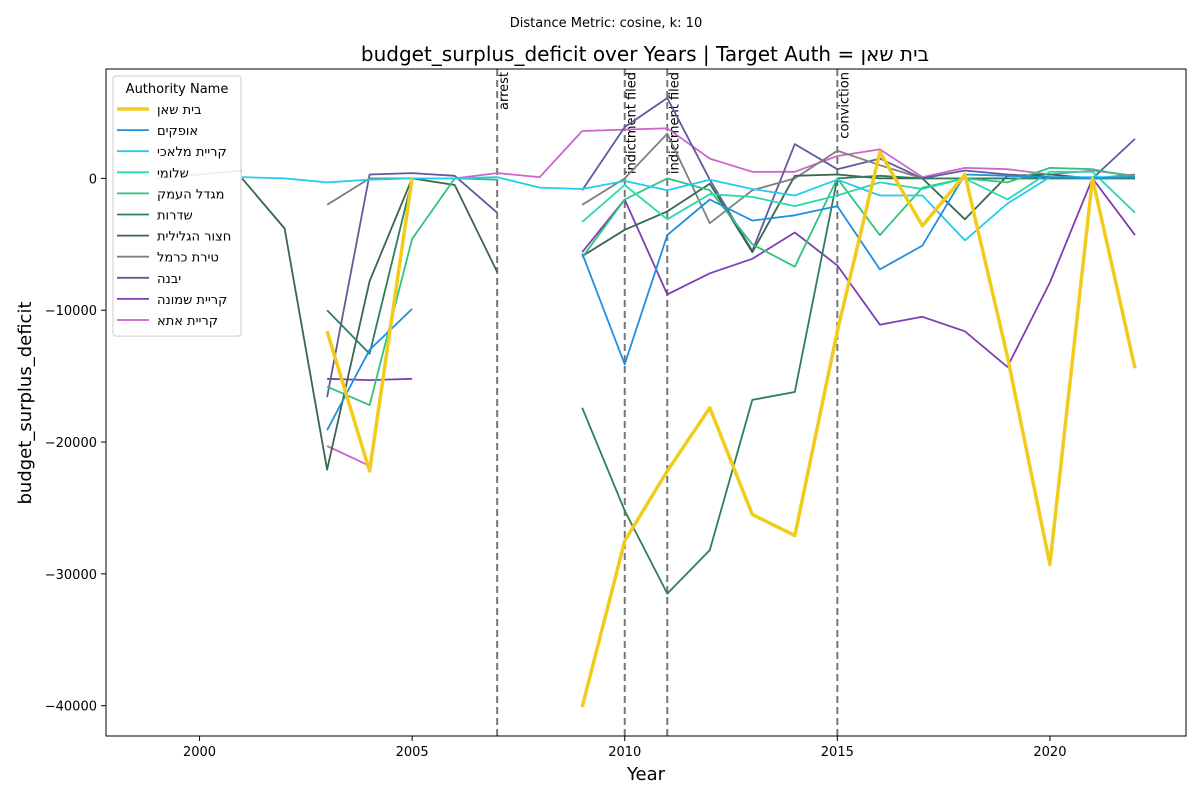 The width and height of the screenshot is (1200, 800). I want to click on legend-label: יבנה, so click(169, 279).